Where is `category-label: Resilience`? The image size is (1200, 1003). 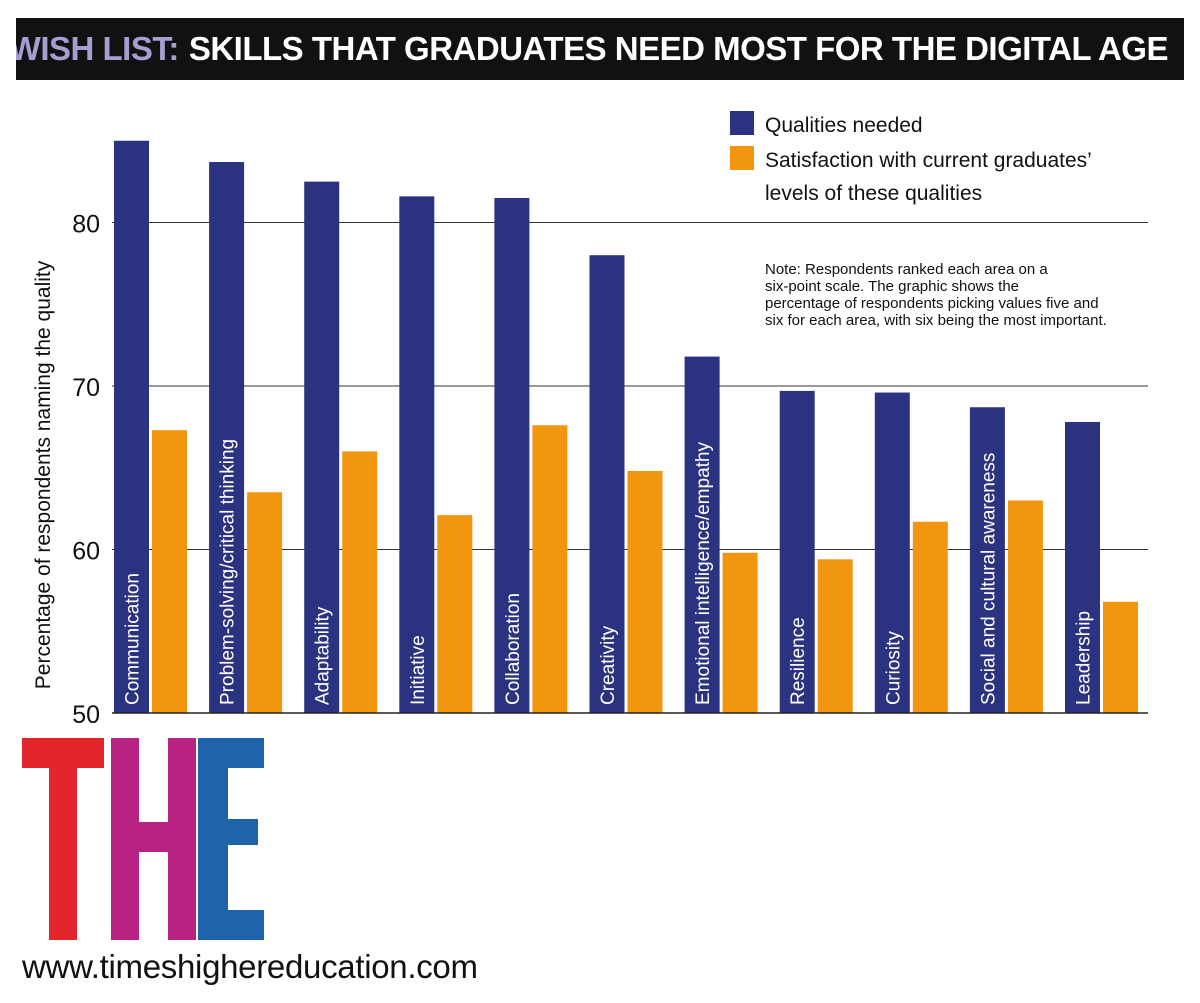 category-label: Resilience is located at coordinates (798, 661).